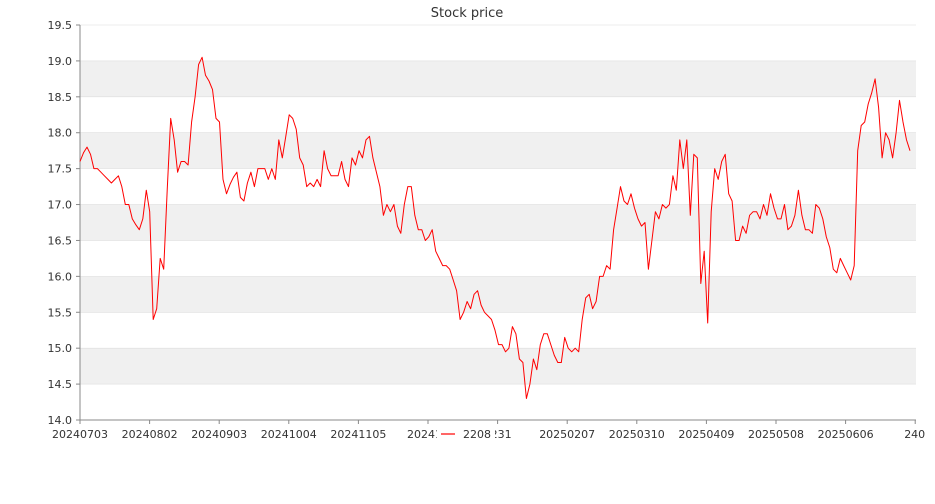  I want to click on x-tick-label: 20241004, so click(289, 434).